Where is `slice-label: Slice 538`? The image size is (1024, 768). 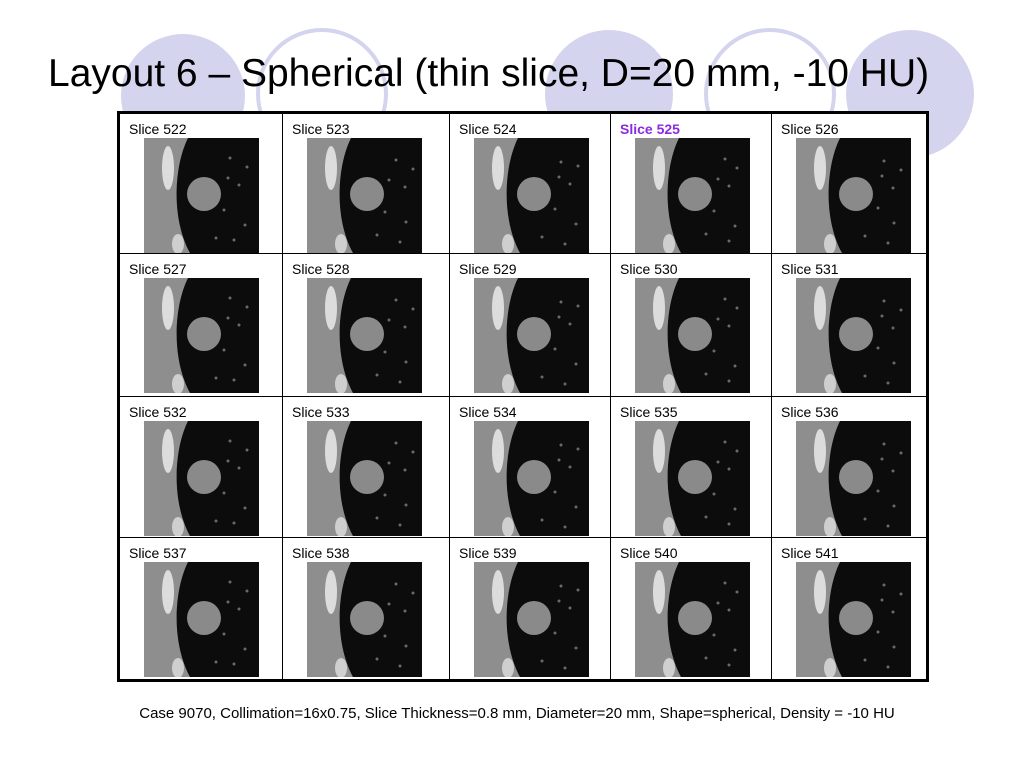 slice-label: Slice 538 is located at coordinates (321, 553).